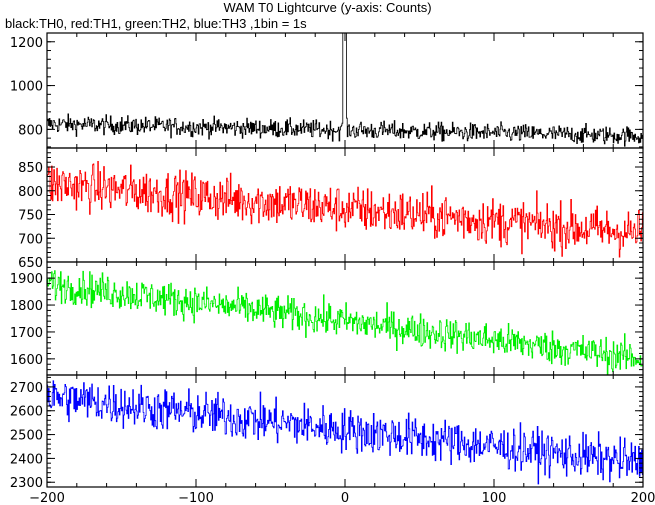  I want to click on chart-title: WAM T0 Lightcurve (y-axis: Counts), so click(327, 7).